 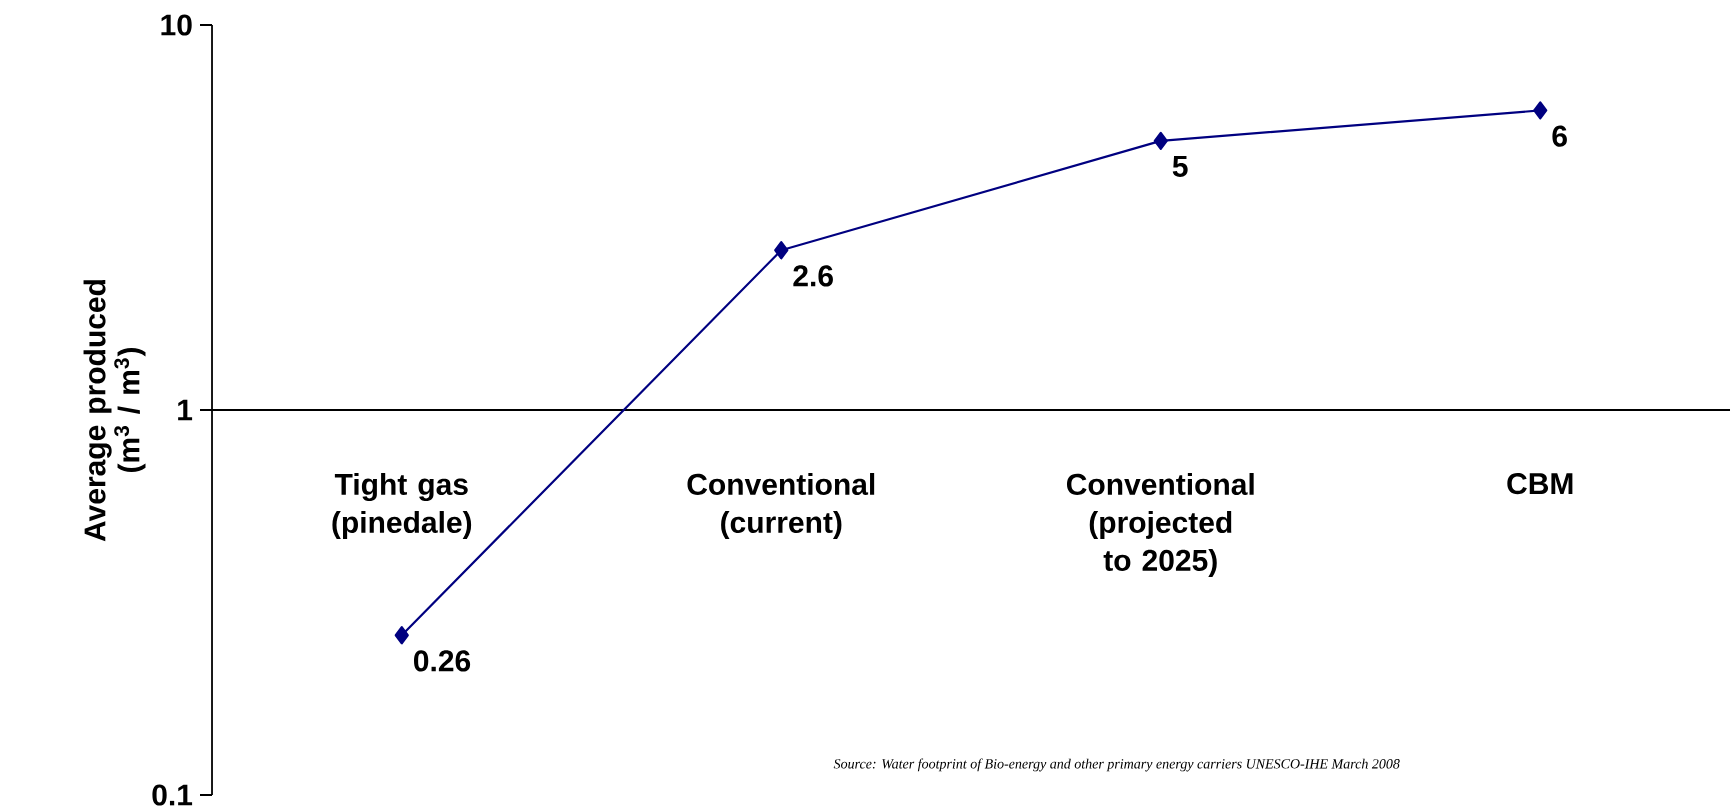 What do you see at coordinates (176, 25) in the screenshot?
I see `y-tick-label: 10` at bounding box center [176, 25].